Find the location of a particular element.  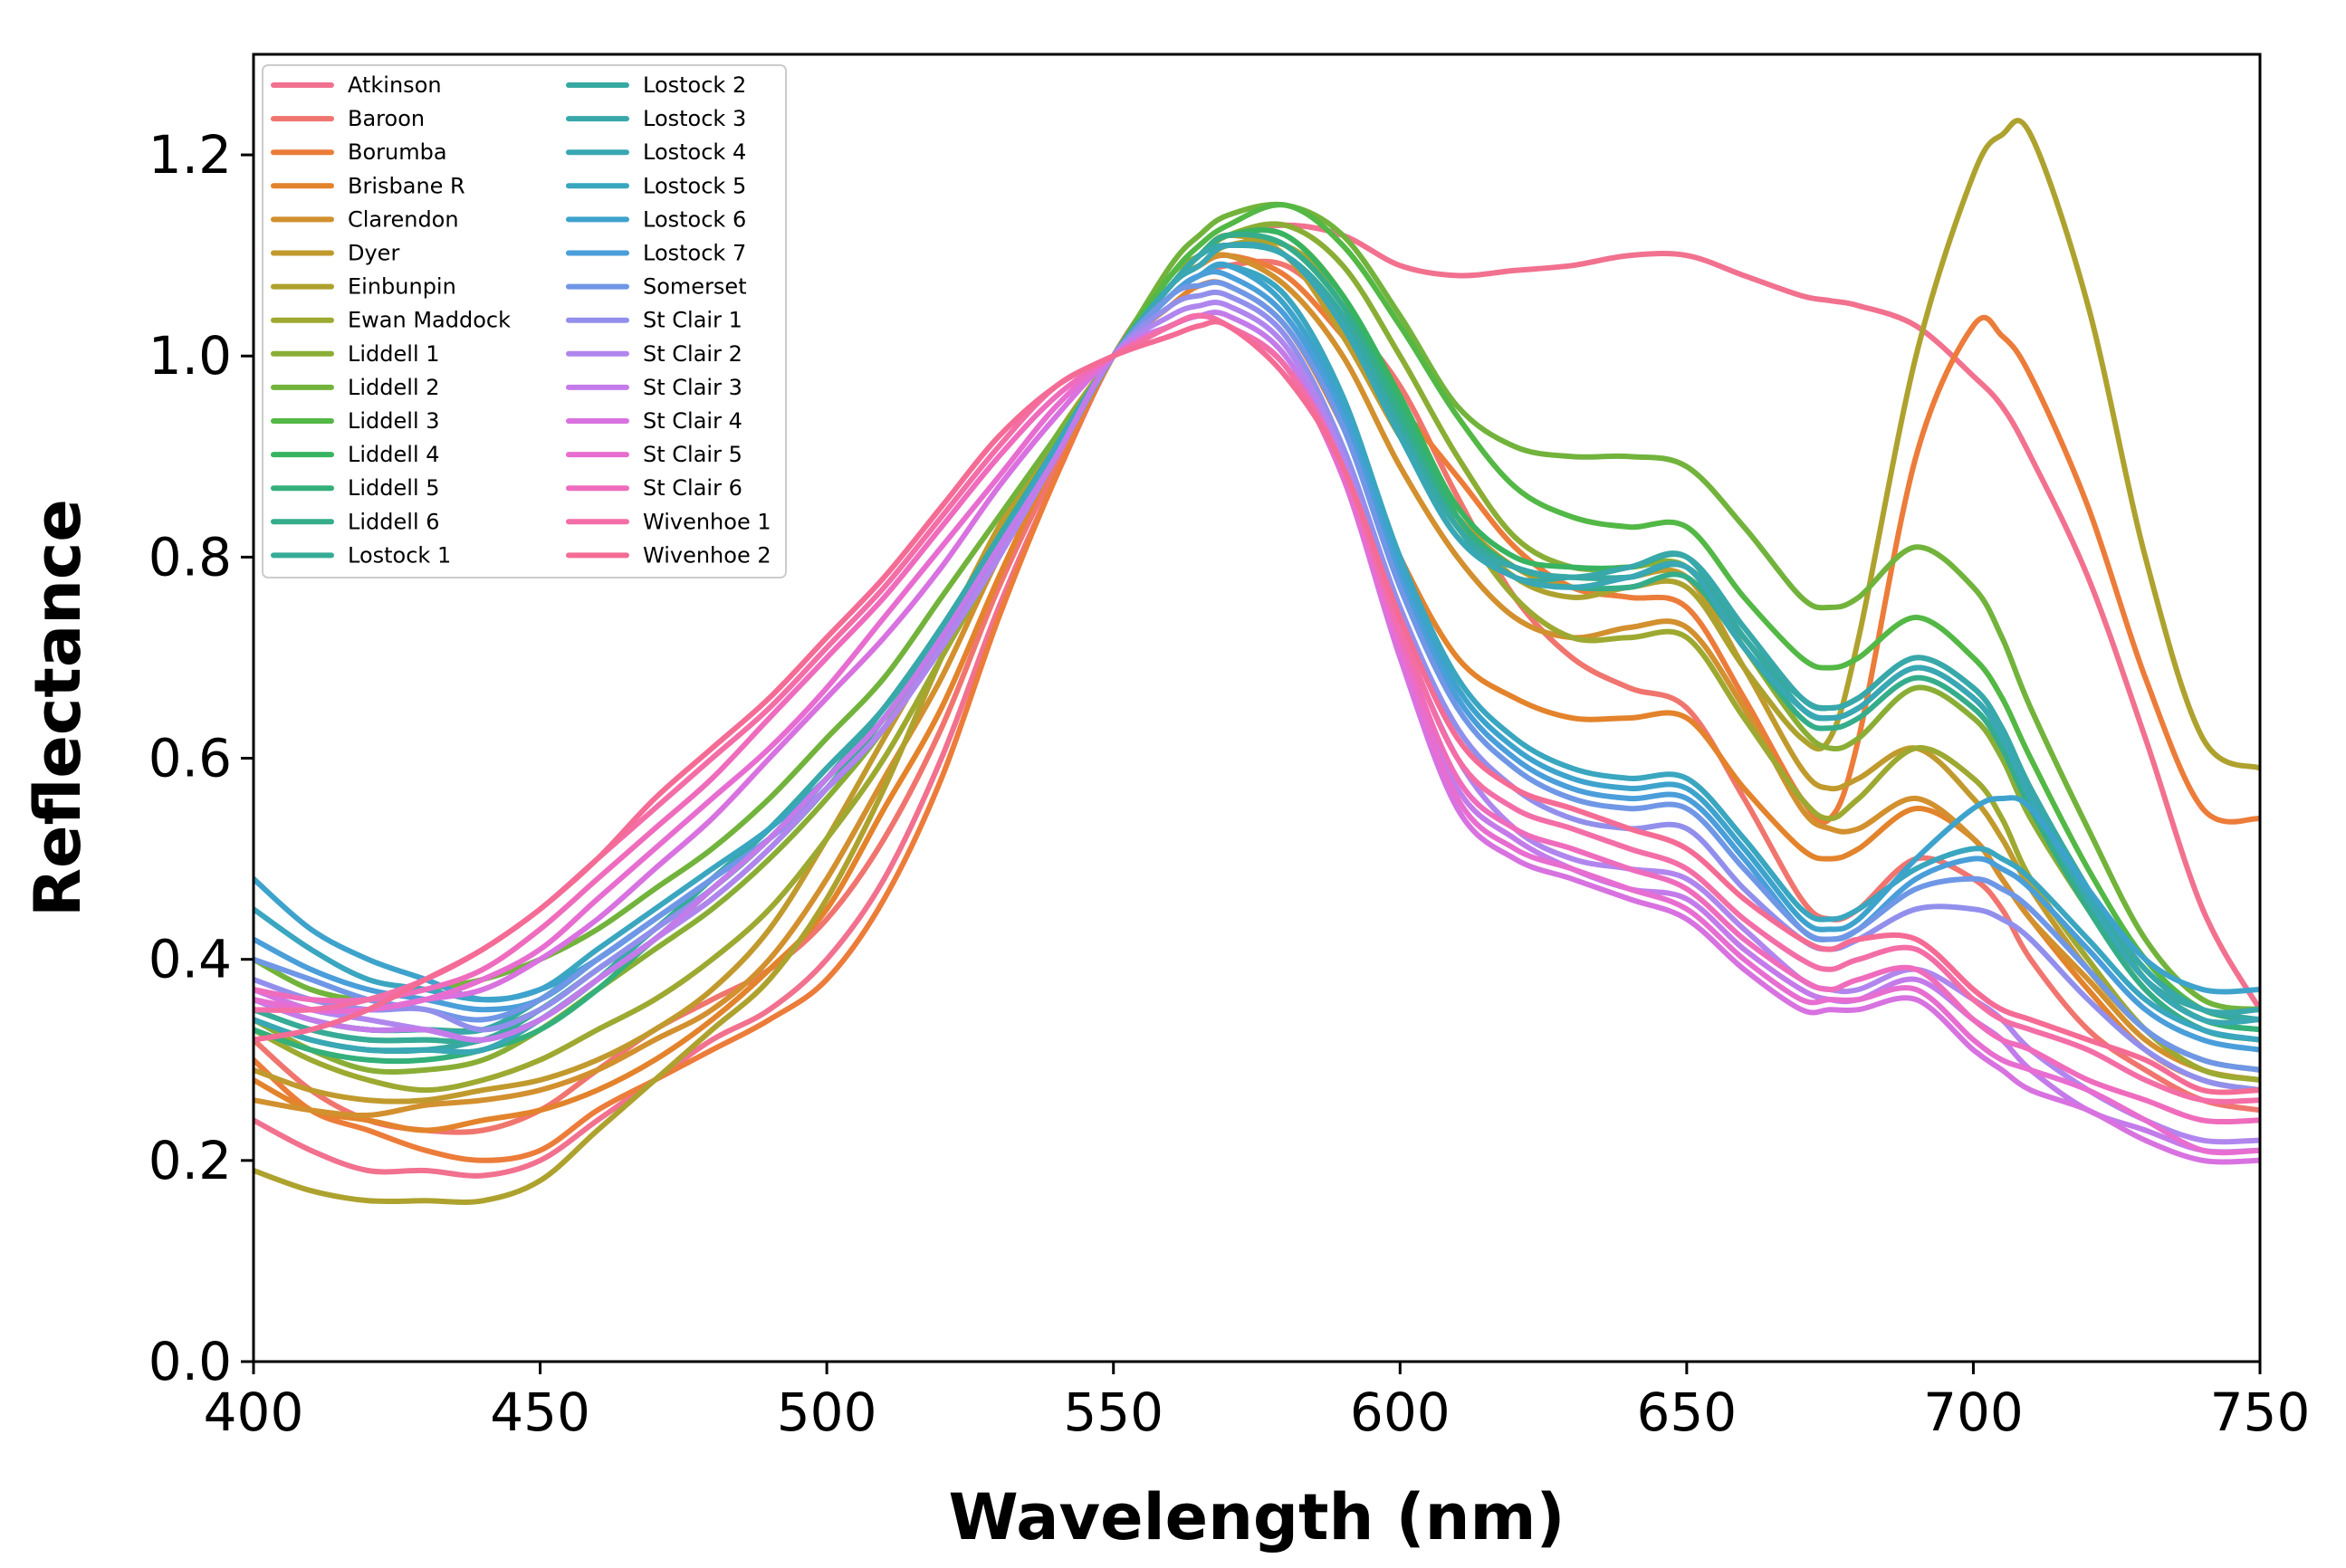

y-tick-label: 1.2 is located at coordinates (190, 155).